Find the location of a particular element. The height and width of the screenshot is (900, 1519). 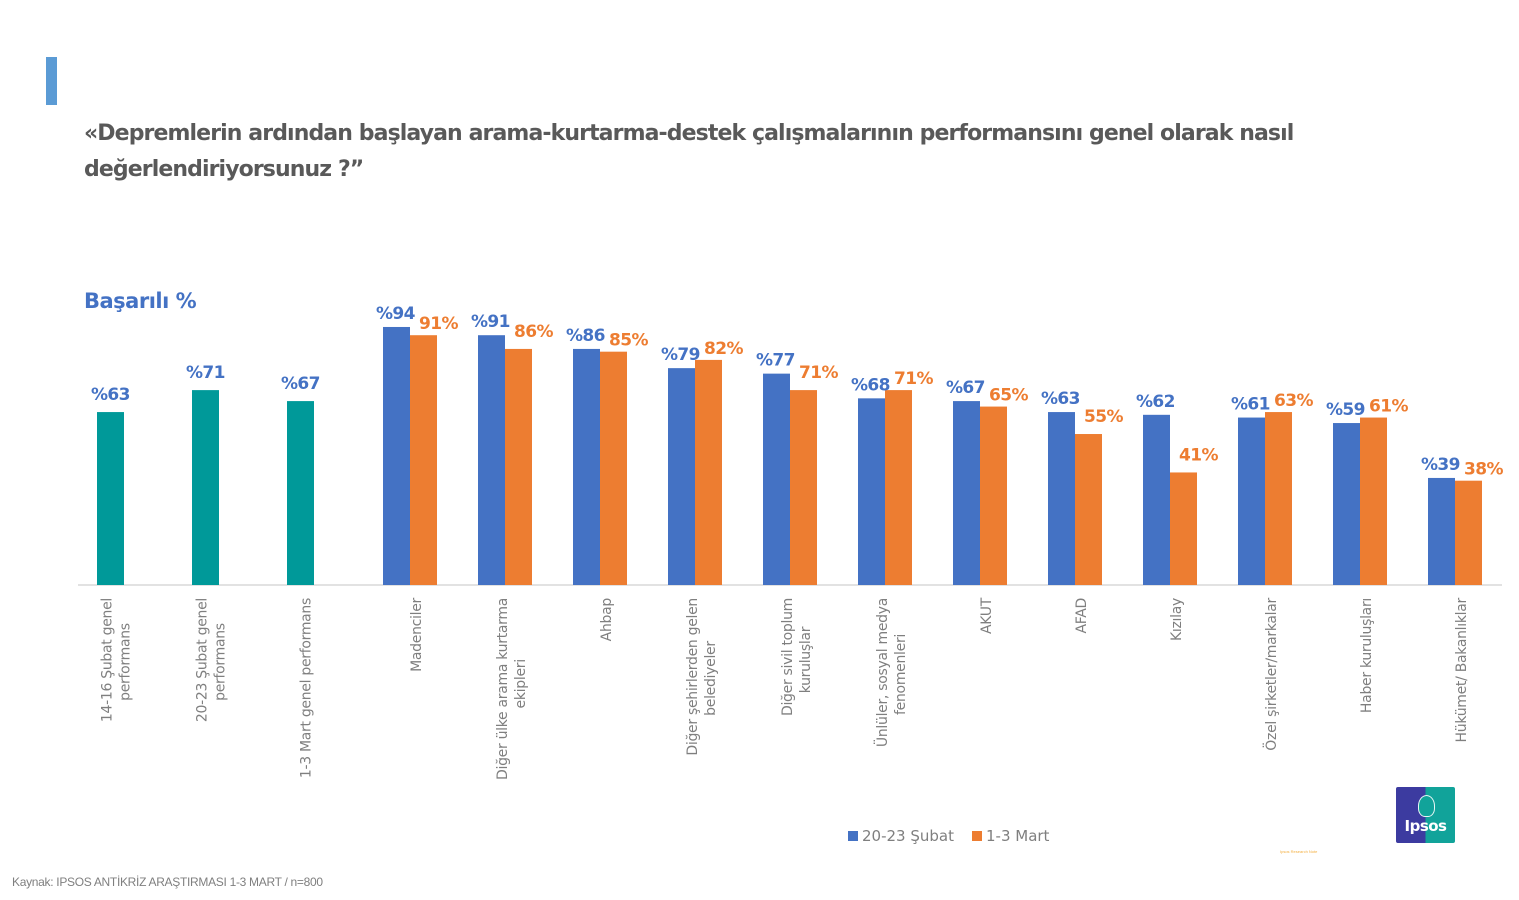

category-label-line: Haber kuruluşları is located at coordinates (1367, 655).